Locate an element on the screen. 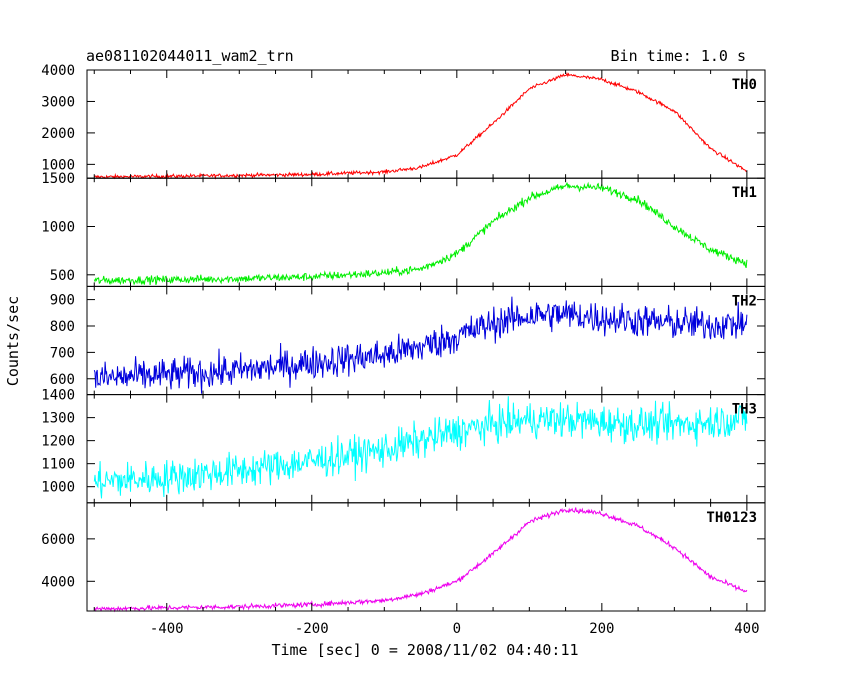 The height and width of the screenshot is (680, 850). panel-label-th0: TH0 is located at coordinates (744, 85).